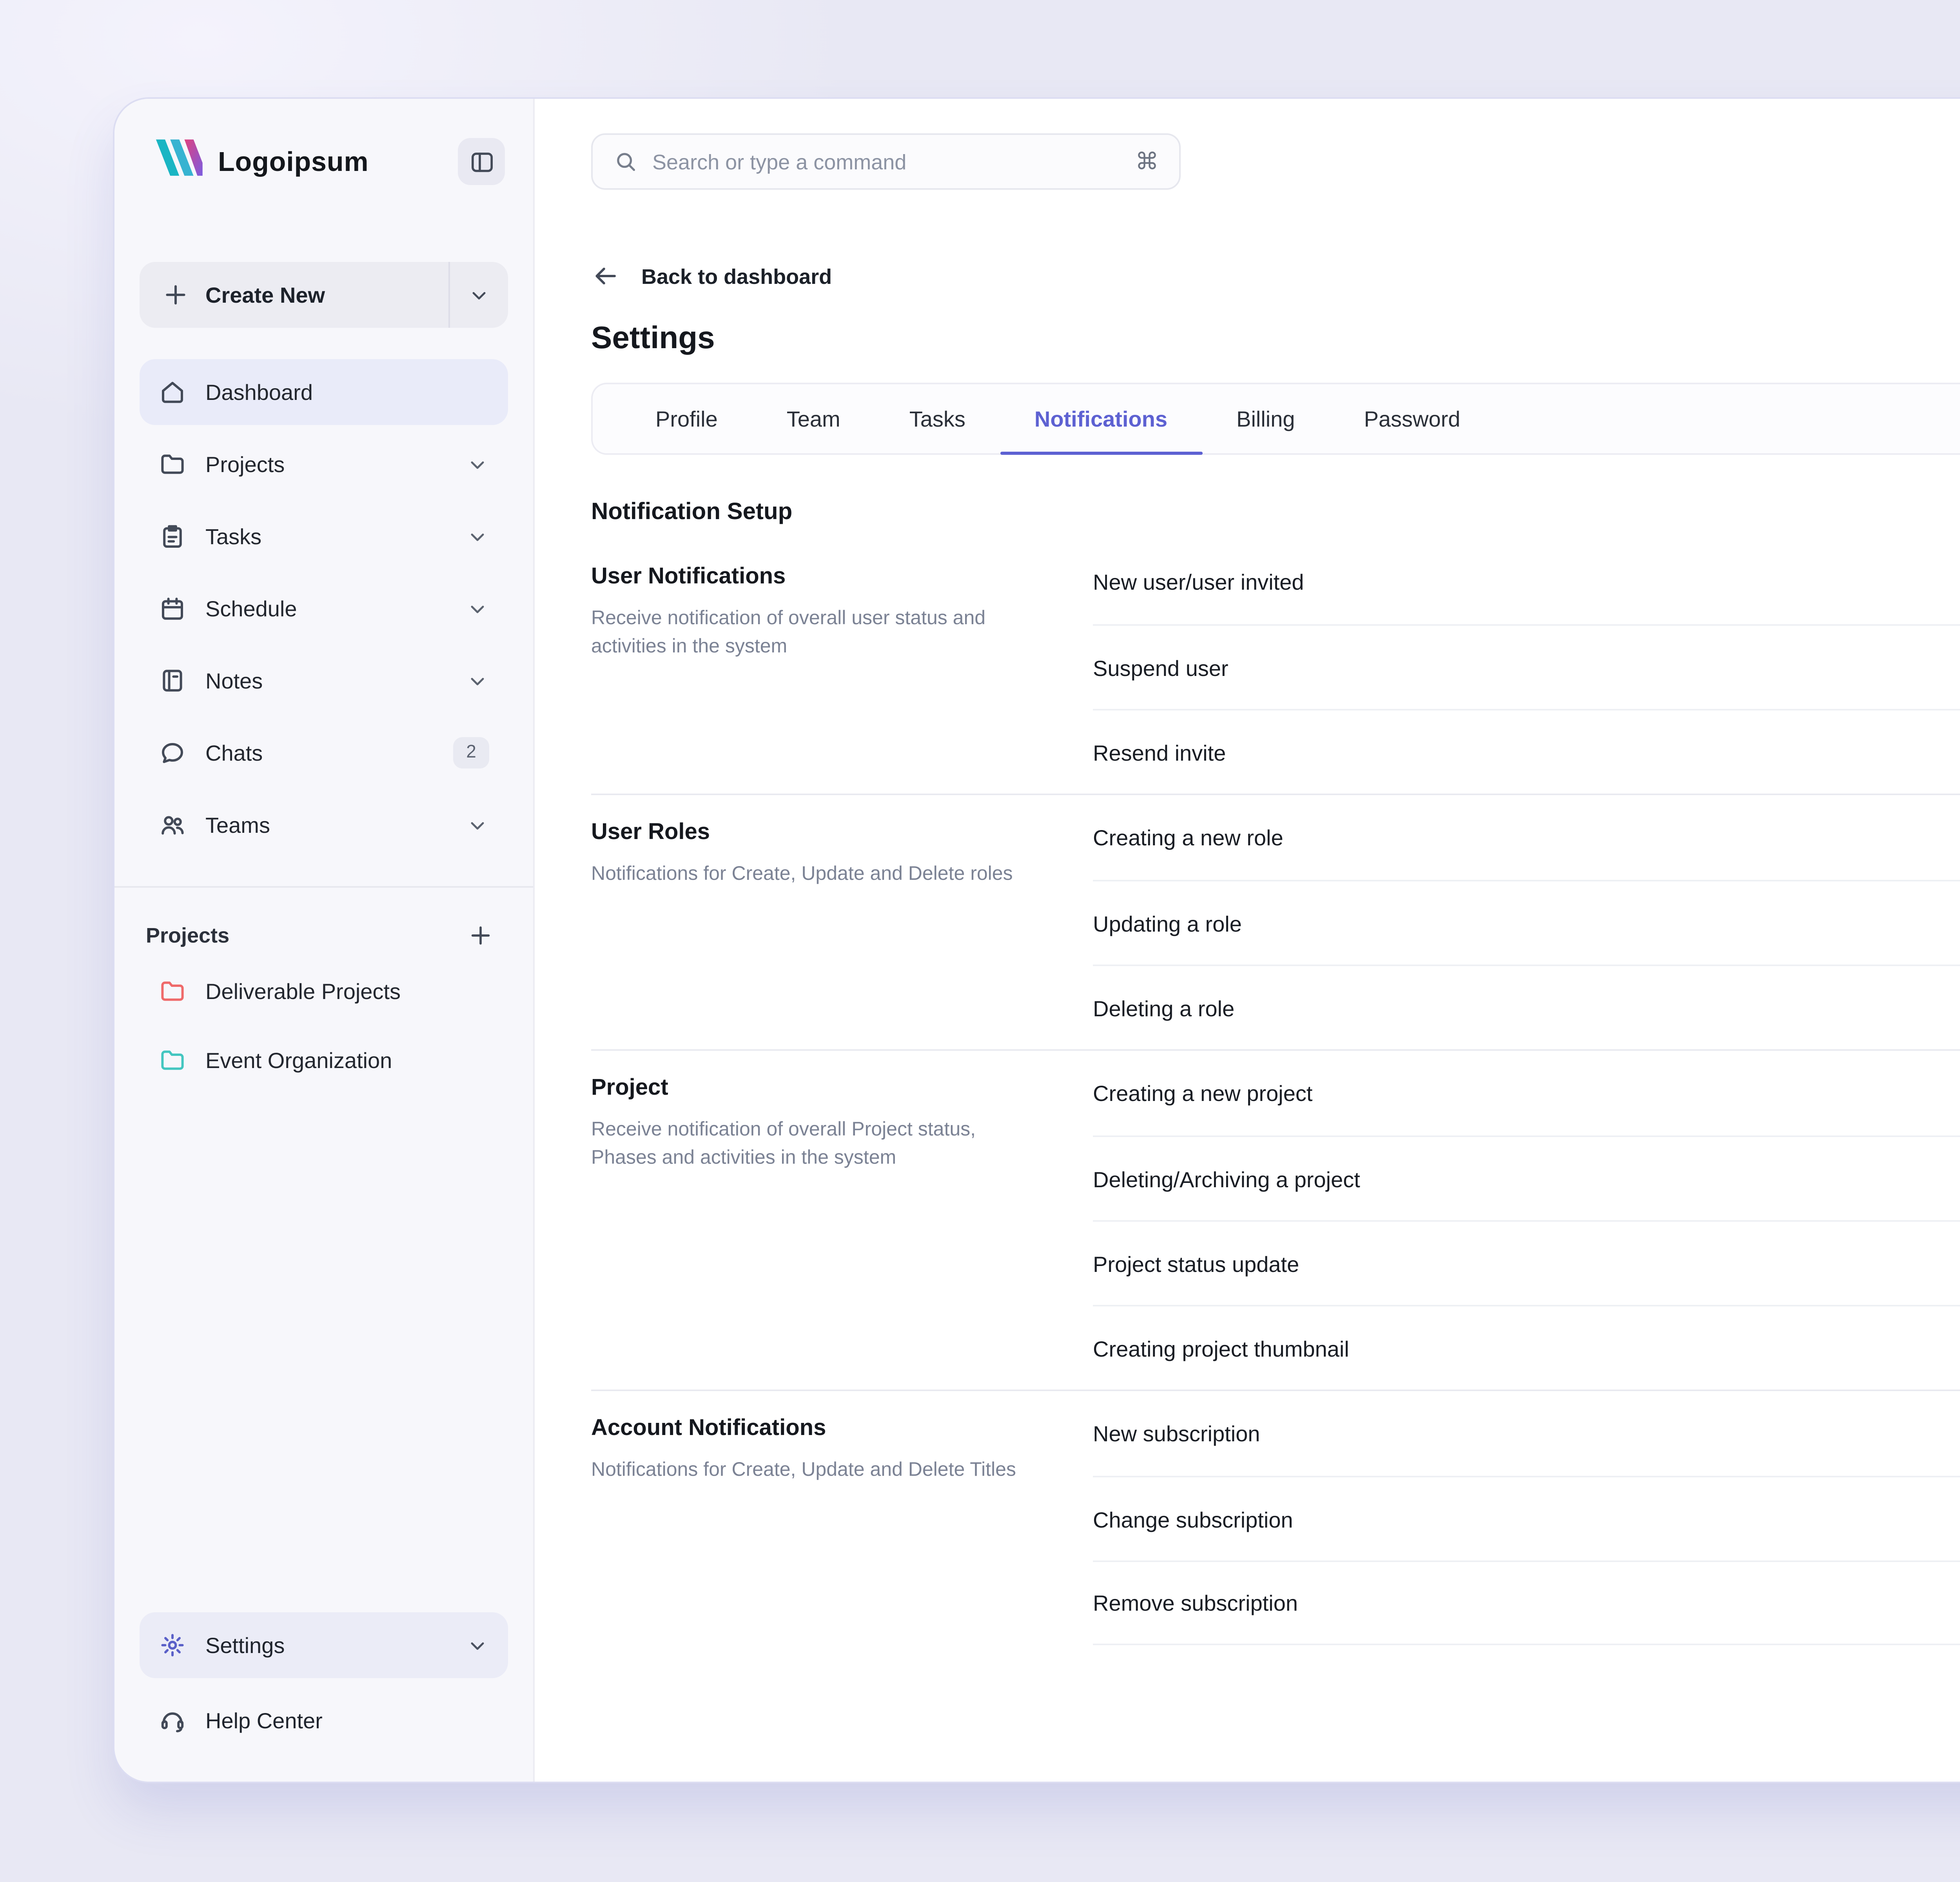 This screenshot has height=1882, width=1960. I want to click on sidebar-item-teams: Teams, so click(324, 825).